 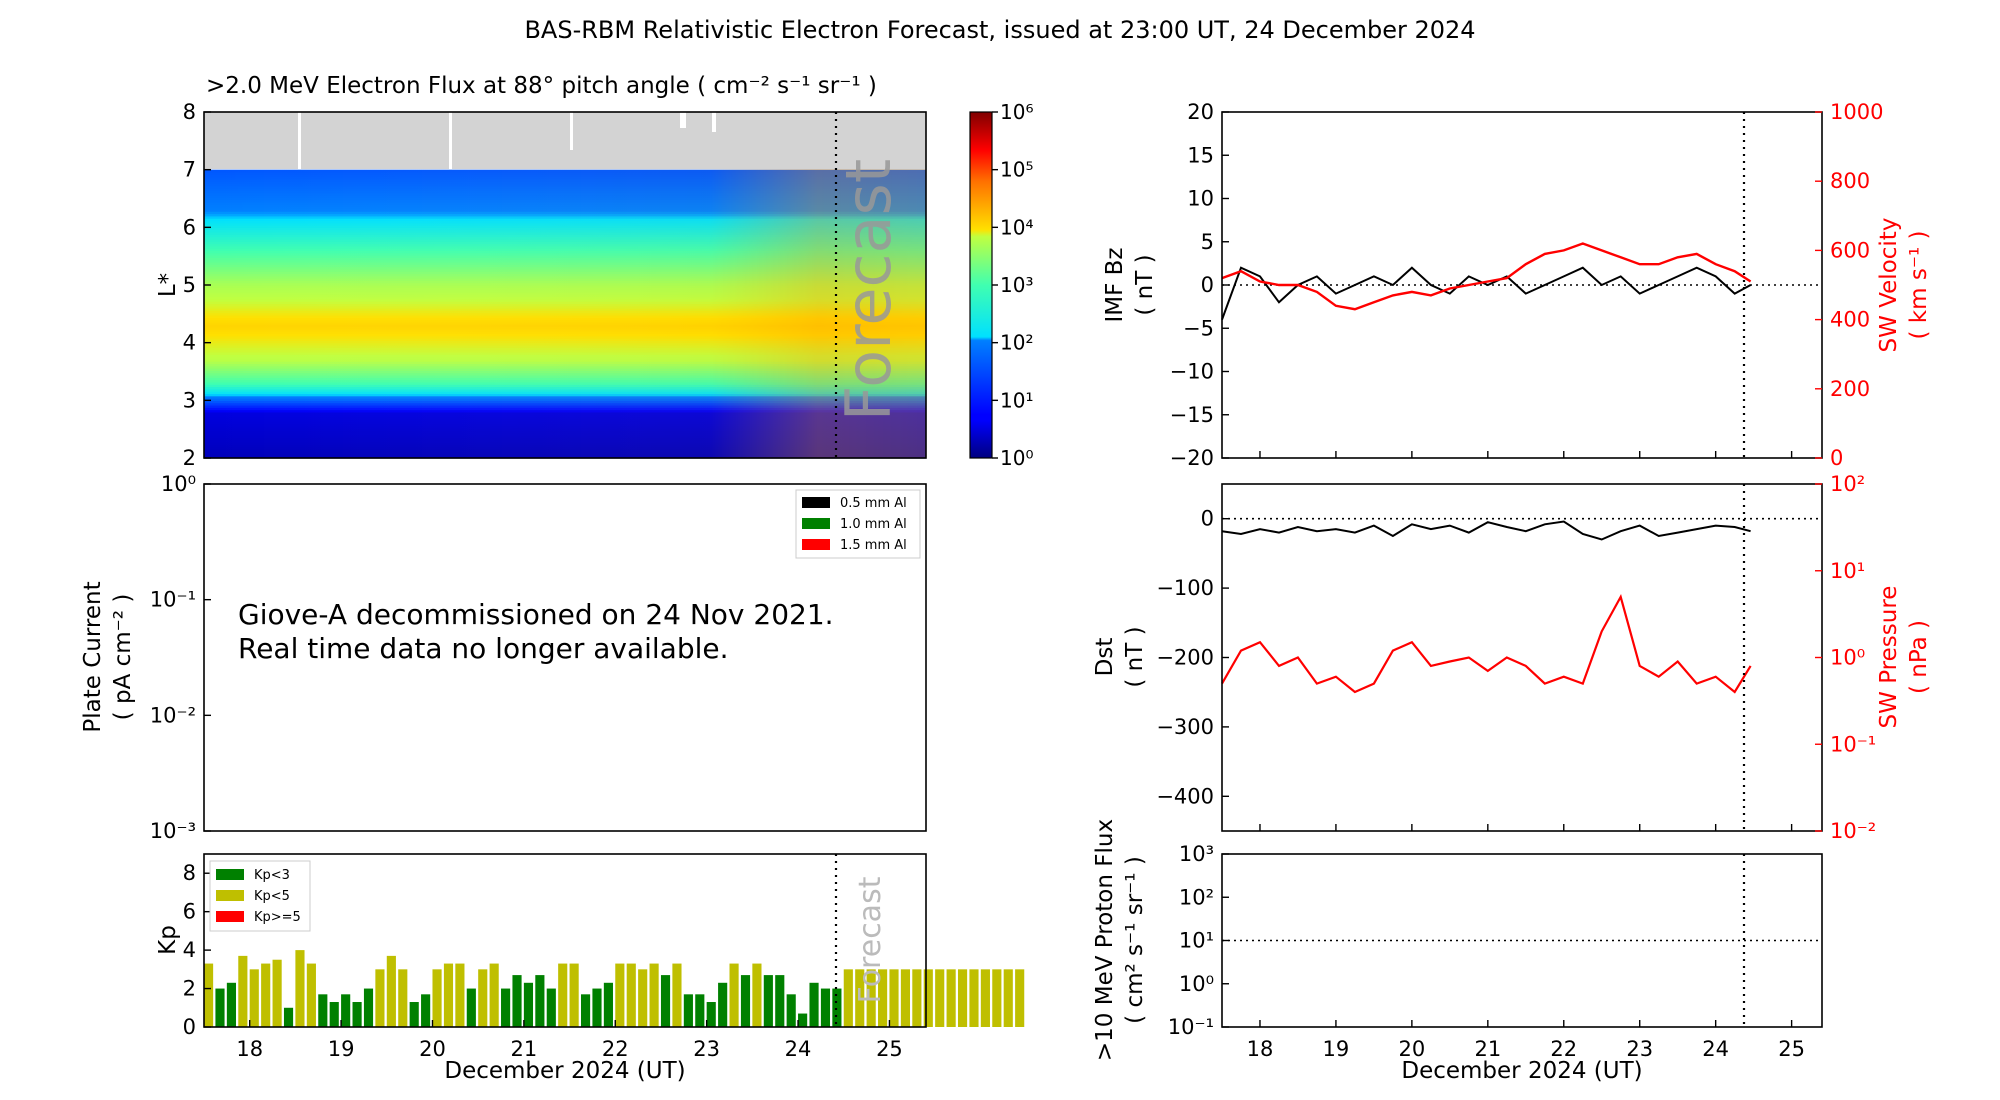 I want to click on y-tick-label: 10¹, so click(x=1196, y=941).